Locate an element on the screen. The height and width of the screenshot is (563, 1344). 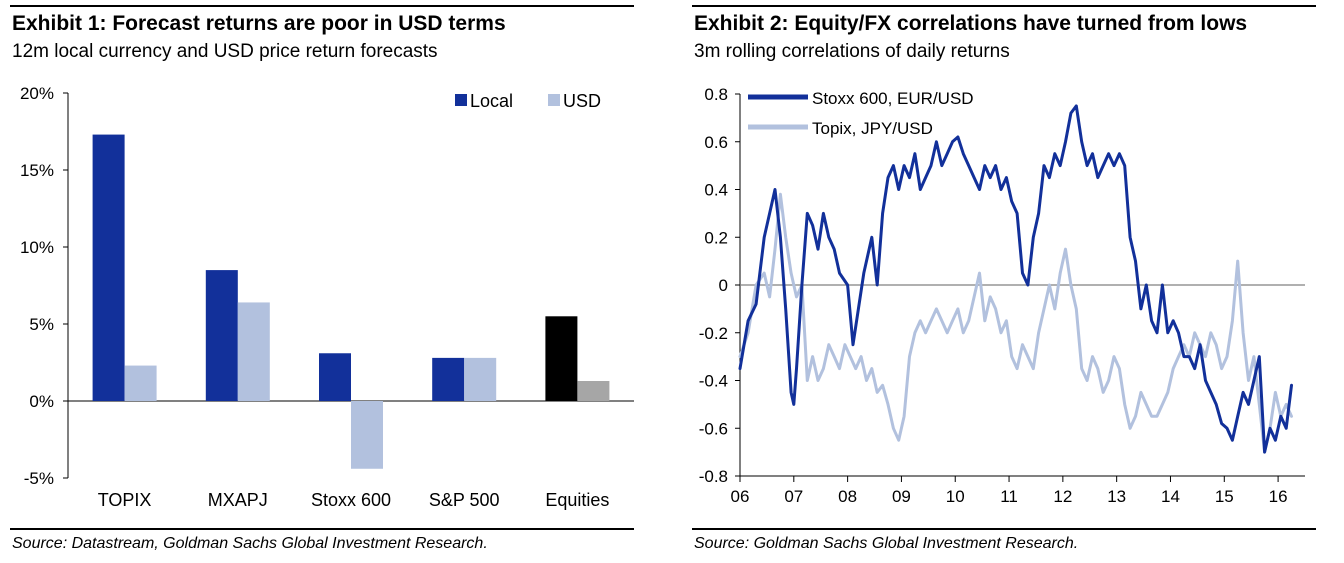
x-tick-label-8: 14 is located at coordinates (1170, 496).